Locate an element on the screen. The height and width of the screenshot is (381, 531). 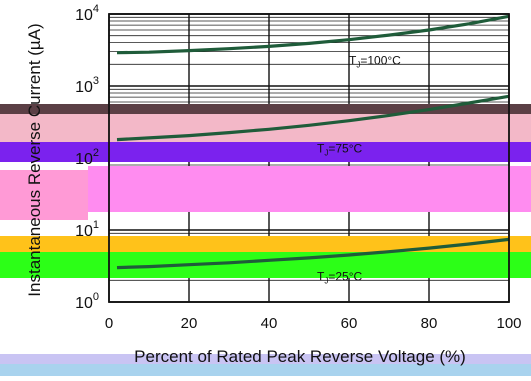
x-tick-label: 20 is located at coordinates (189, 323).